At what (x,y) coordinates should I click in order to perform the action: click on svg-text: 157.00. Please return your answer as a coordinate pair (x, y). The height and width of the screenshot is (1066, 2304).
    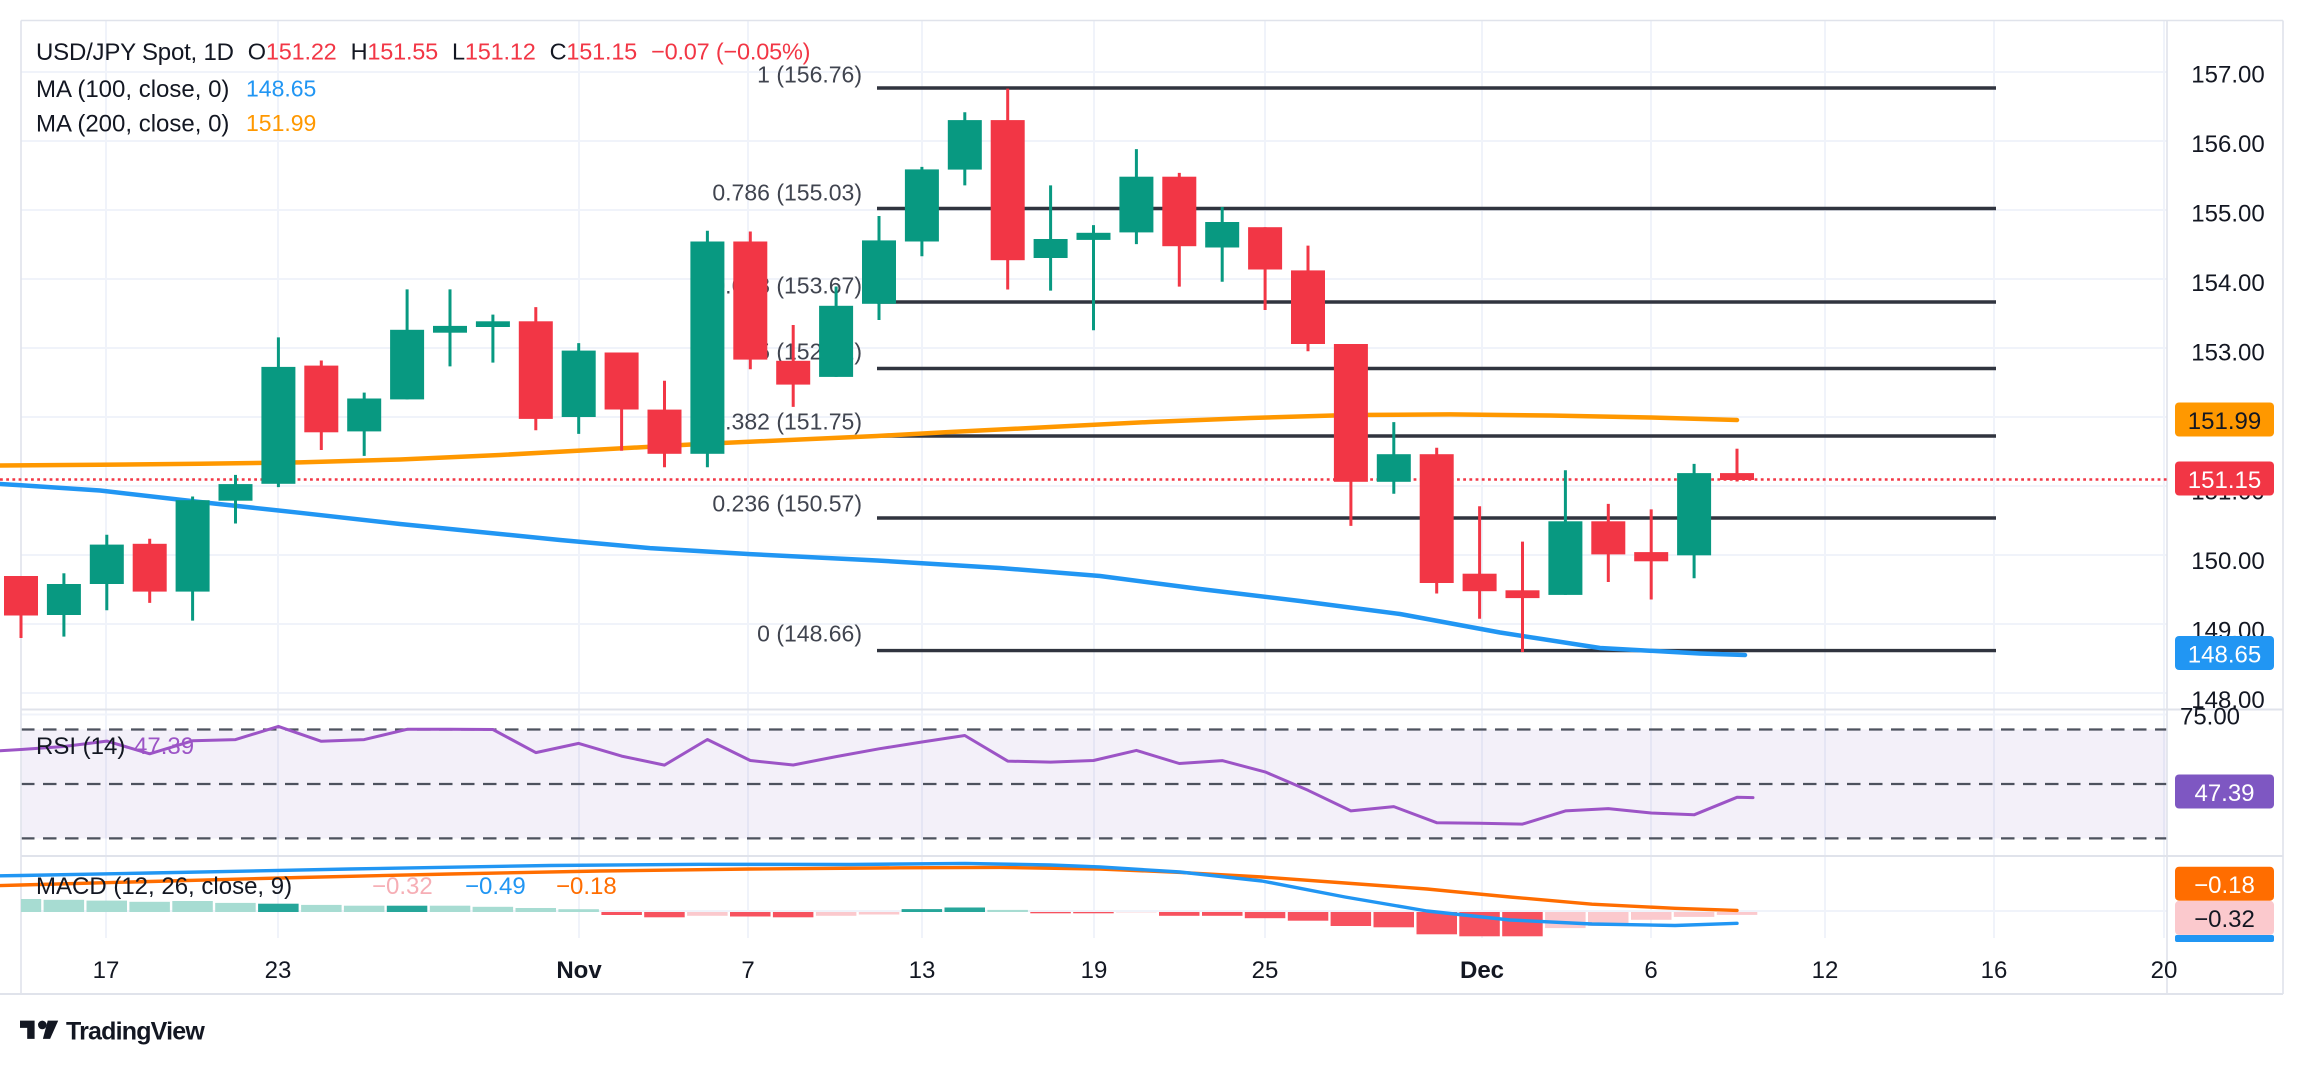
    Looking at the image, I should click on (2227, 74).